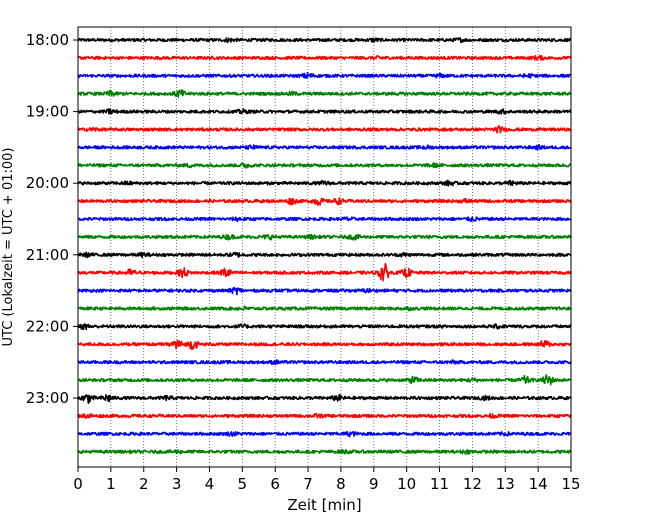  I want to click on trace-2000, so click(324, 183).